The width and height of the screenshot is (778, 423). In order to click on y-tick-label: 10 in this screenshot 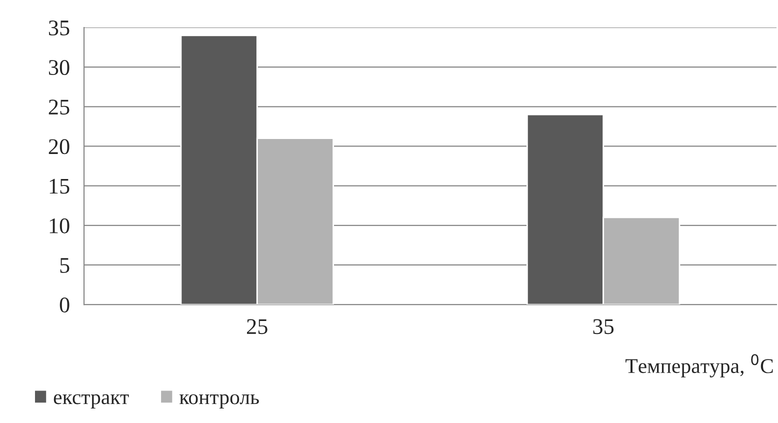, I will do `click(60, 226)`.